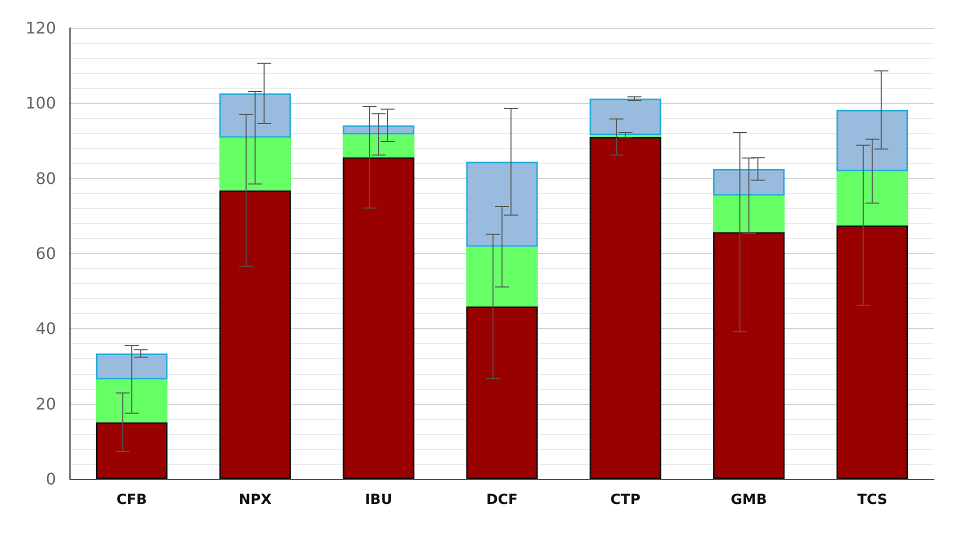 This screenshot has width=957, height=533. Describe the element at coordinates (46, 178) in the screenshot. I see `y-tick-label: 80` at that location.